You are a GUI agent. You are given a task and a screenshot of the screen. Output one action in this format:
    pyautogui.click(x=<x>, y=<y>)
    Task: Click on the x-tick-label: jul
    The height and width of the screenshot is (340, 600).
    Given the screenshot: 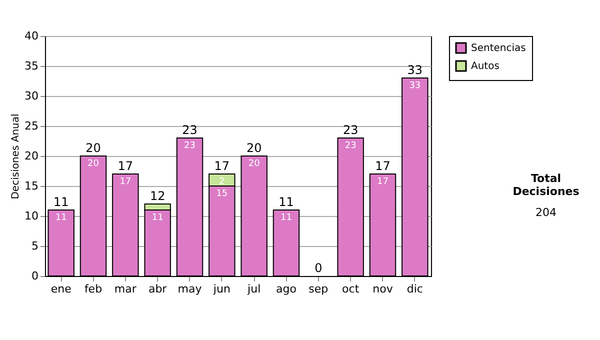 What is the action you would take?
    pyautogui.click(x=253, y=289)
    